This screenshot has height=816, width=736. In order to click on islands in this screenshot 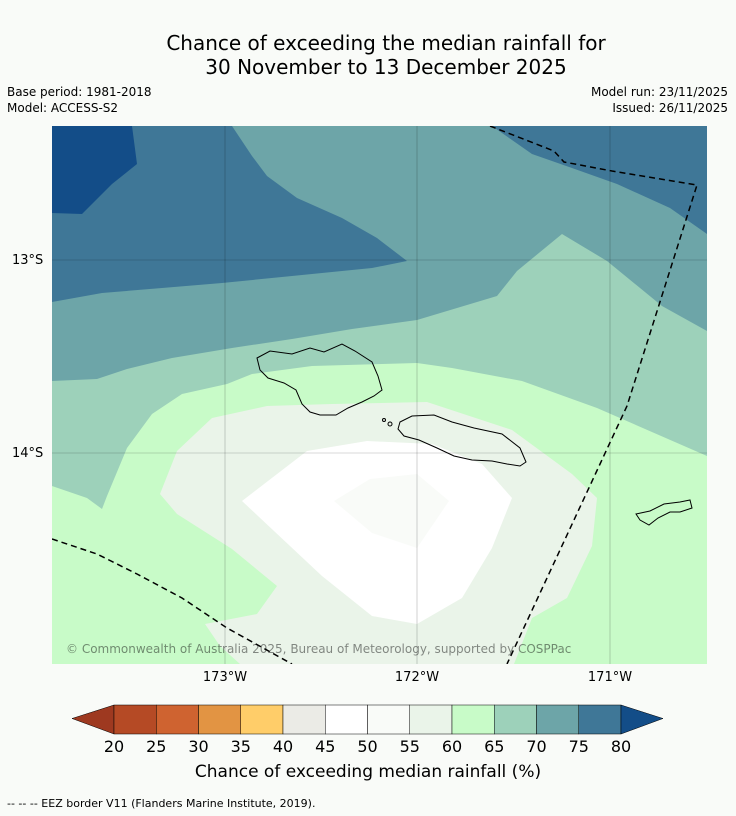, I will do `click(474, 434)`.